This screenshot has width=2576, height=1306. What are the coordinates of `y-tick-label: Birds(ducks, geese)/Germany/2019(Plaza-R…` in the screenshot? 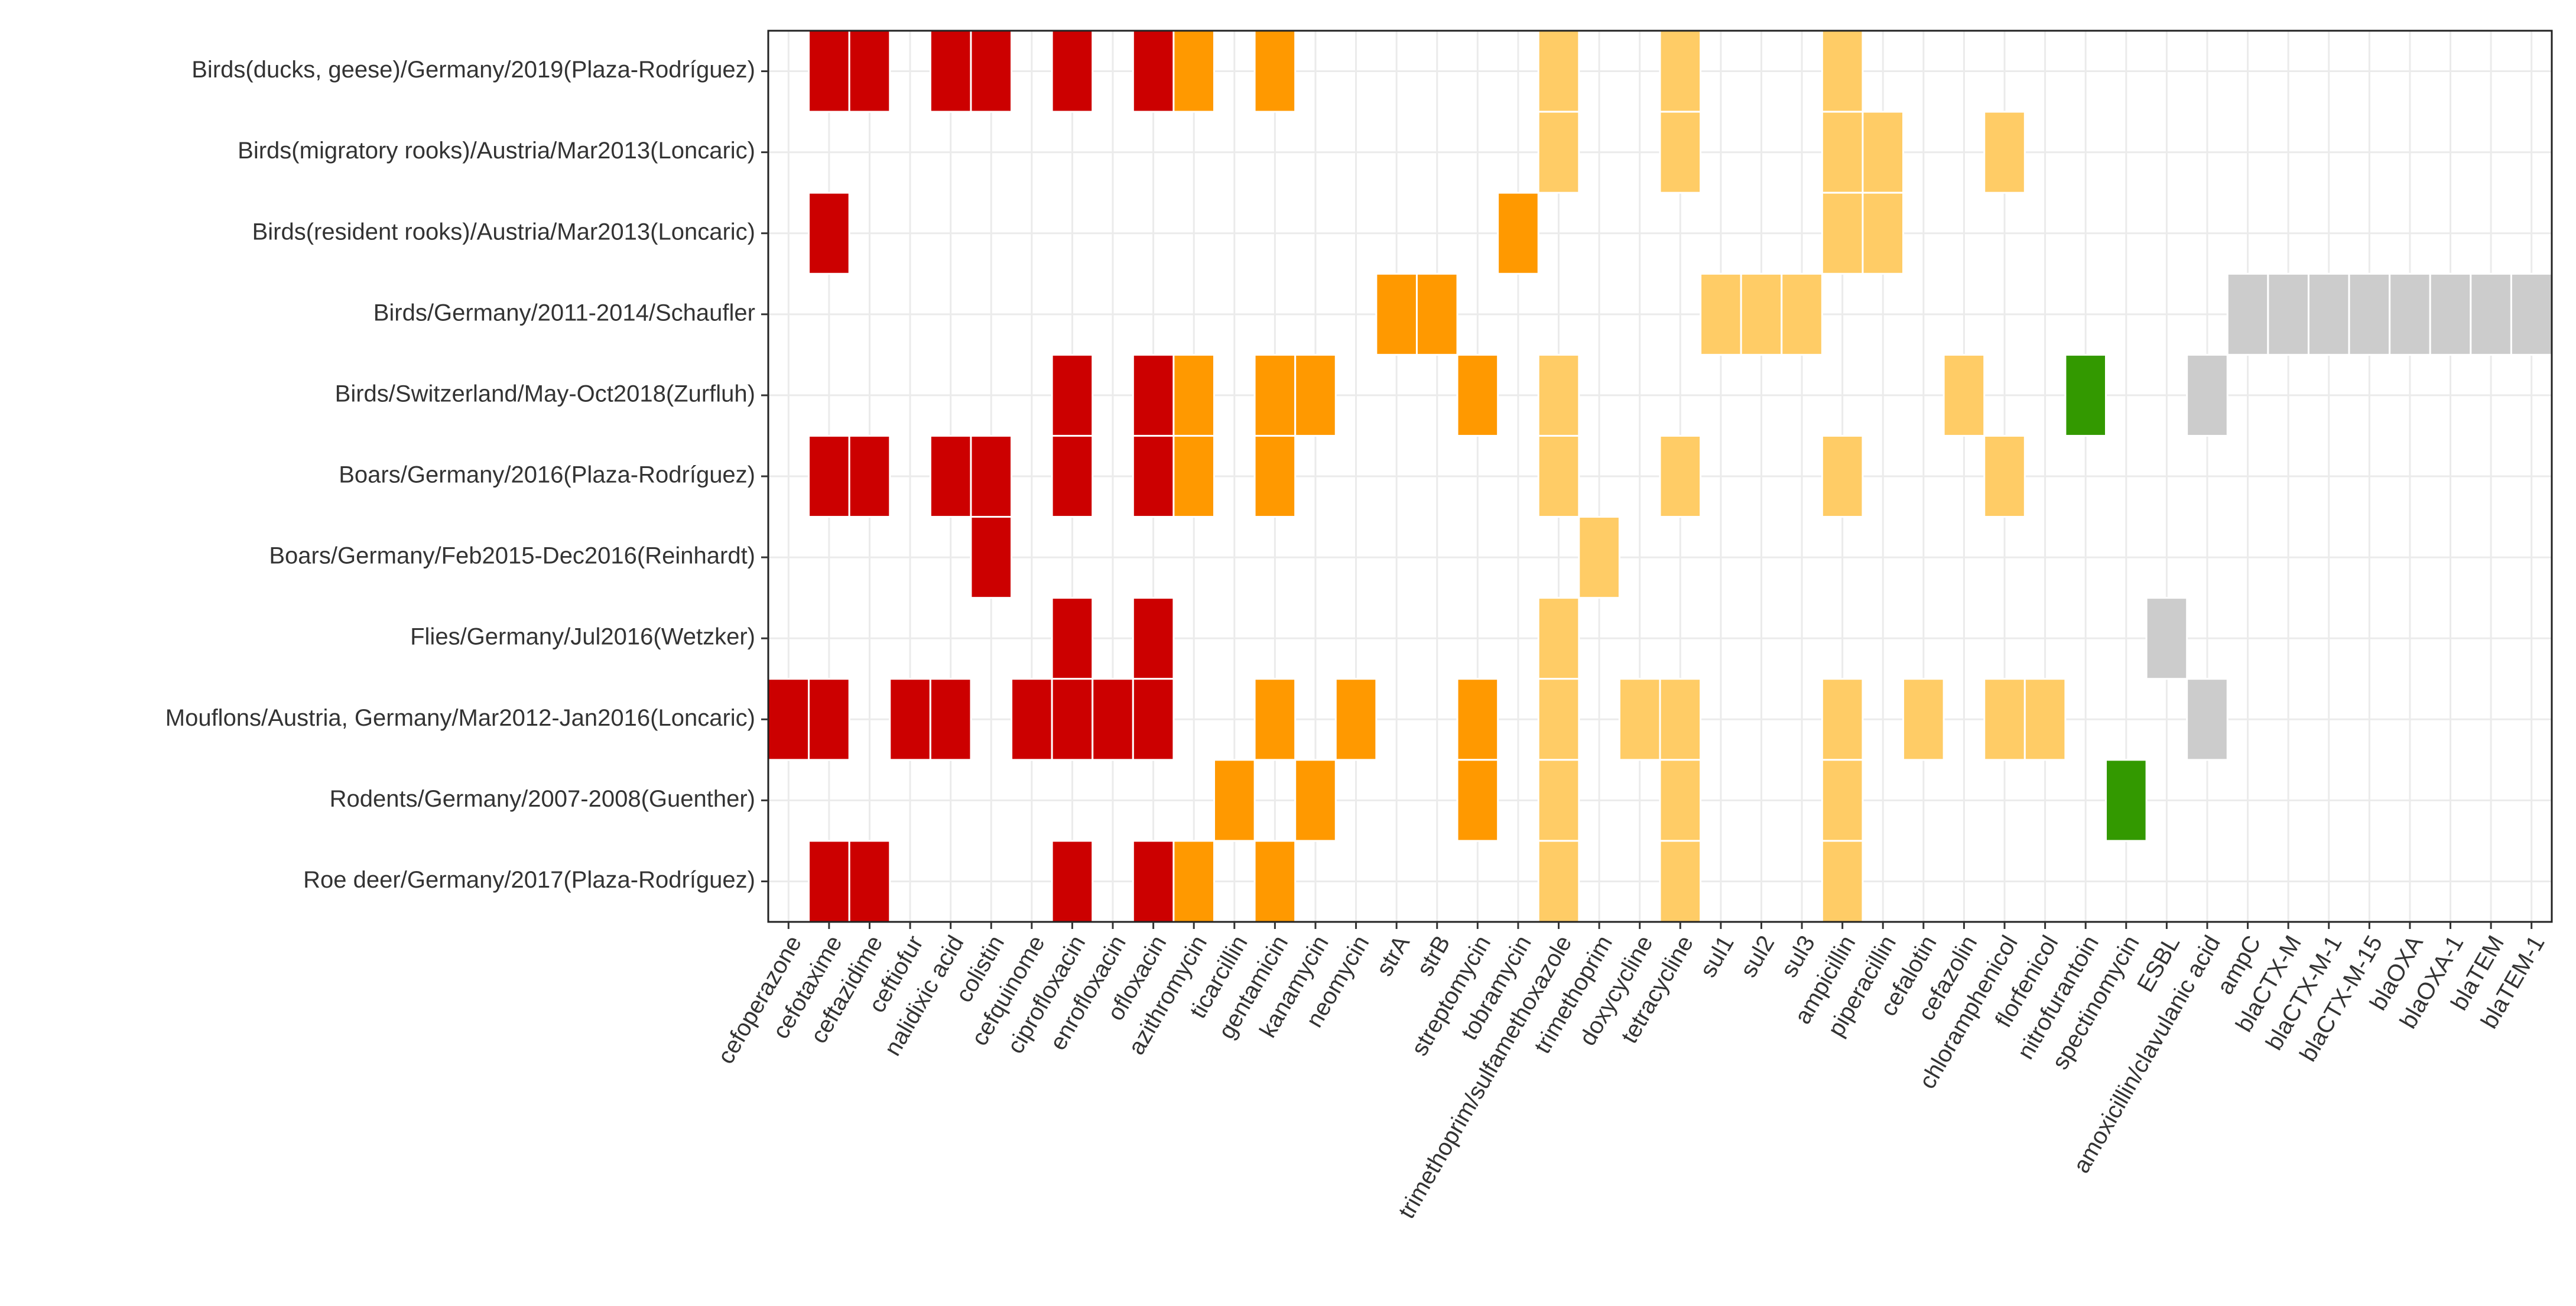 It's located at (473, 70).